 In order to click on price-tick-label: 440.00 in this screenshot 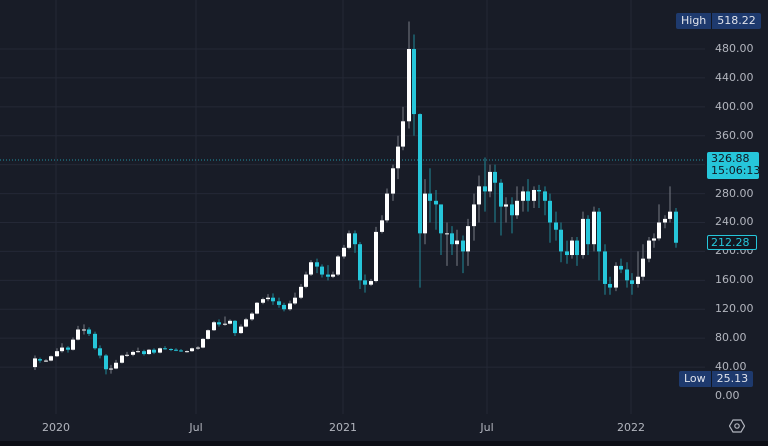, I will do `click(734, 77)`.